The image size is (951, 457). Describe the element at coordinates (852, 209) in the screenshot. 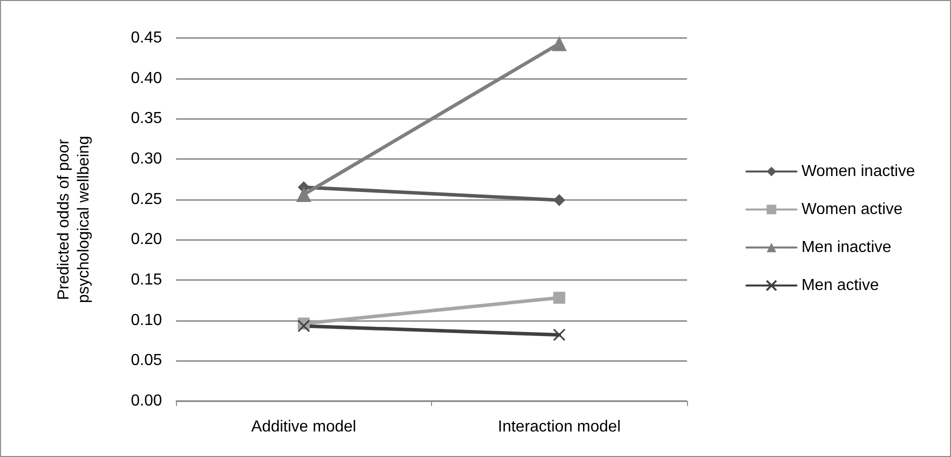

I see `legend-label: Women active` at that location.